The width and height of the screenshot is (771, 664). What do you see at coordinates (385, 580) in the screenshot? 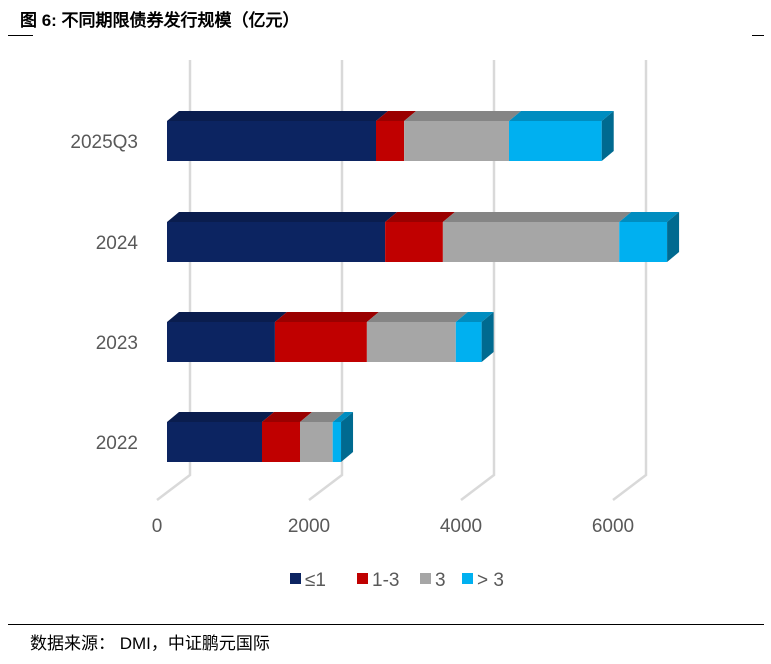
I see `legend-label: 1-3` at bounding box center [385, 580].